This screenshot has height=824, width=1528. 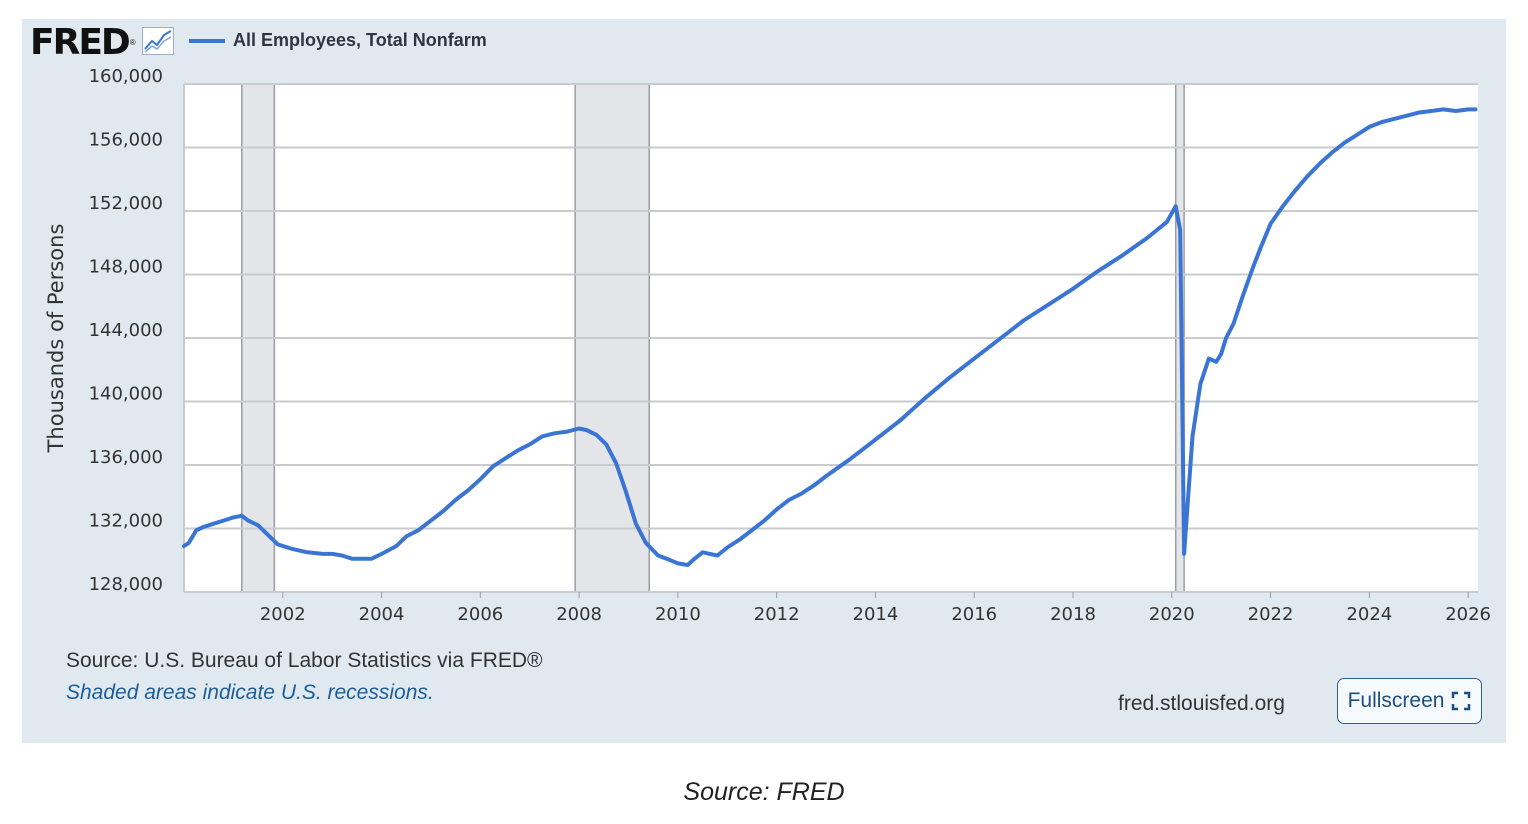 I want to click on y-tick-label: 144,000, so click(x=126, y=330).